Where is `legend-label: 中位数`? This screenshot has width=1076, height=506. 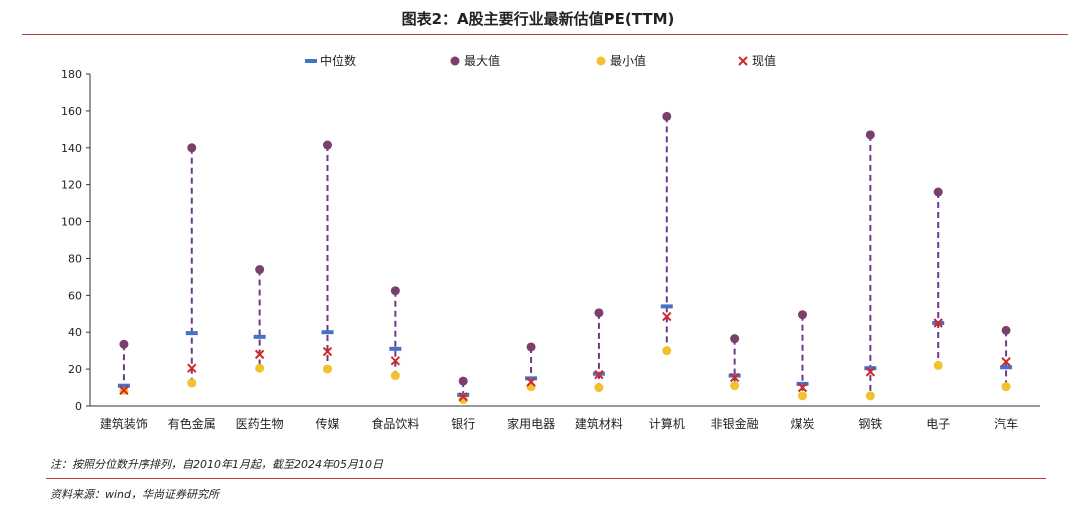 legend-label: 中位数 is located at coordinates (338, 60).